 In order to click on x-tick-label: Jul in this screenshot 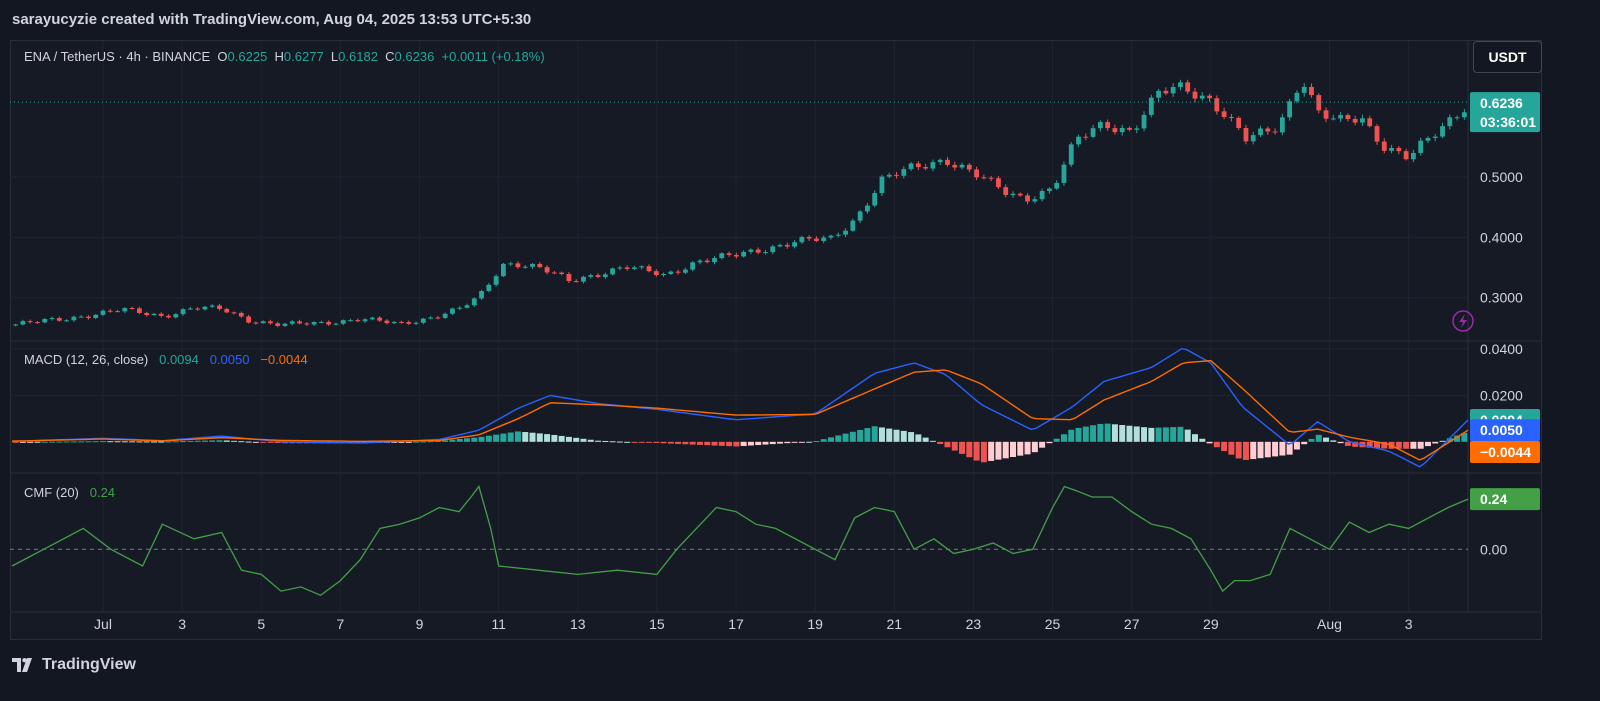, I will do `click(103, 624)`.